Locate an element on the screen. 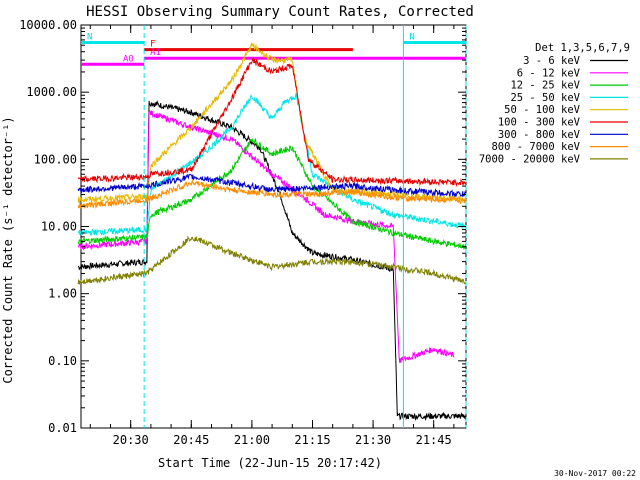  footer-date: 30-Nov-2017 00:22 is located at coordinates (595, 473).